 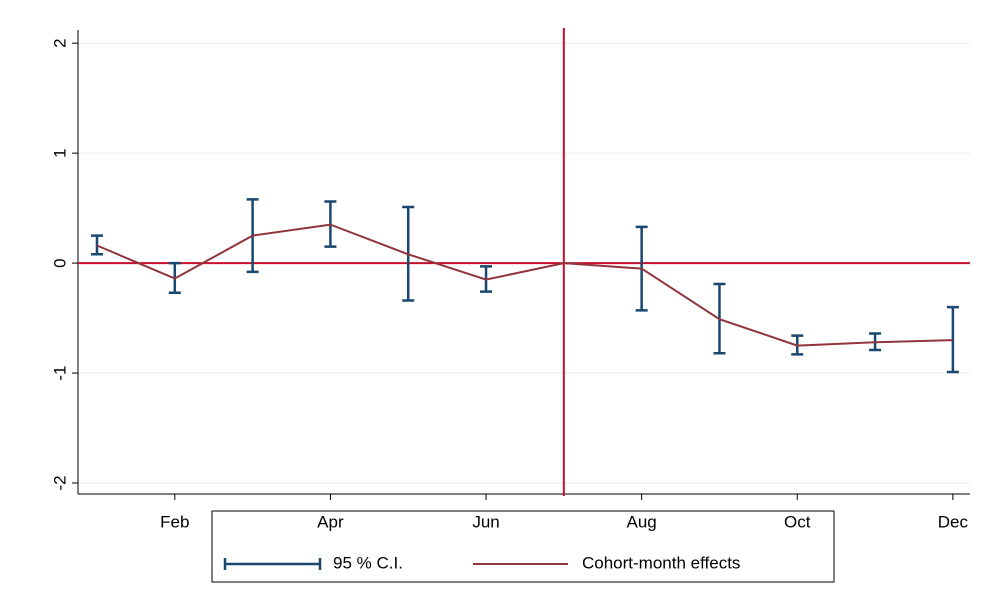 I want to click on x-tick-label: Dec, so click(x=953, y=521).